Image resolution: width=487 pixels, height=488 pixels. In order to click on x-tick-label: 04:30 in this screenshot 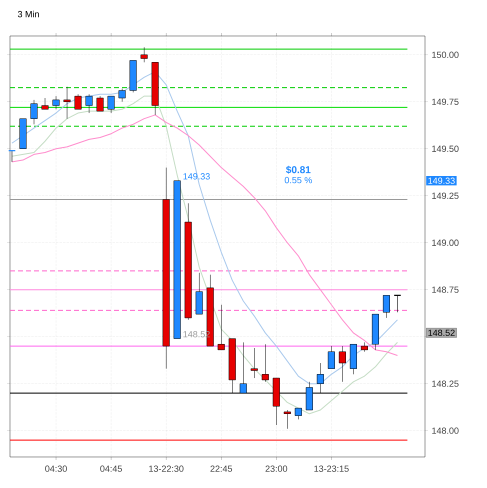, I will do `click(56, 469)`.